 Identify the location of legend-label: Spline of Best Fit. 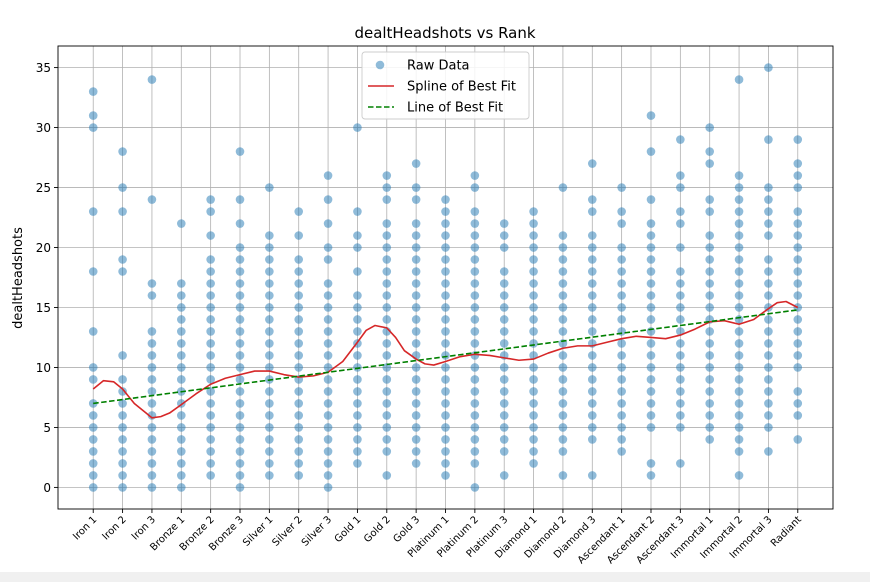
(461, 87).